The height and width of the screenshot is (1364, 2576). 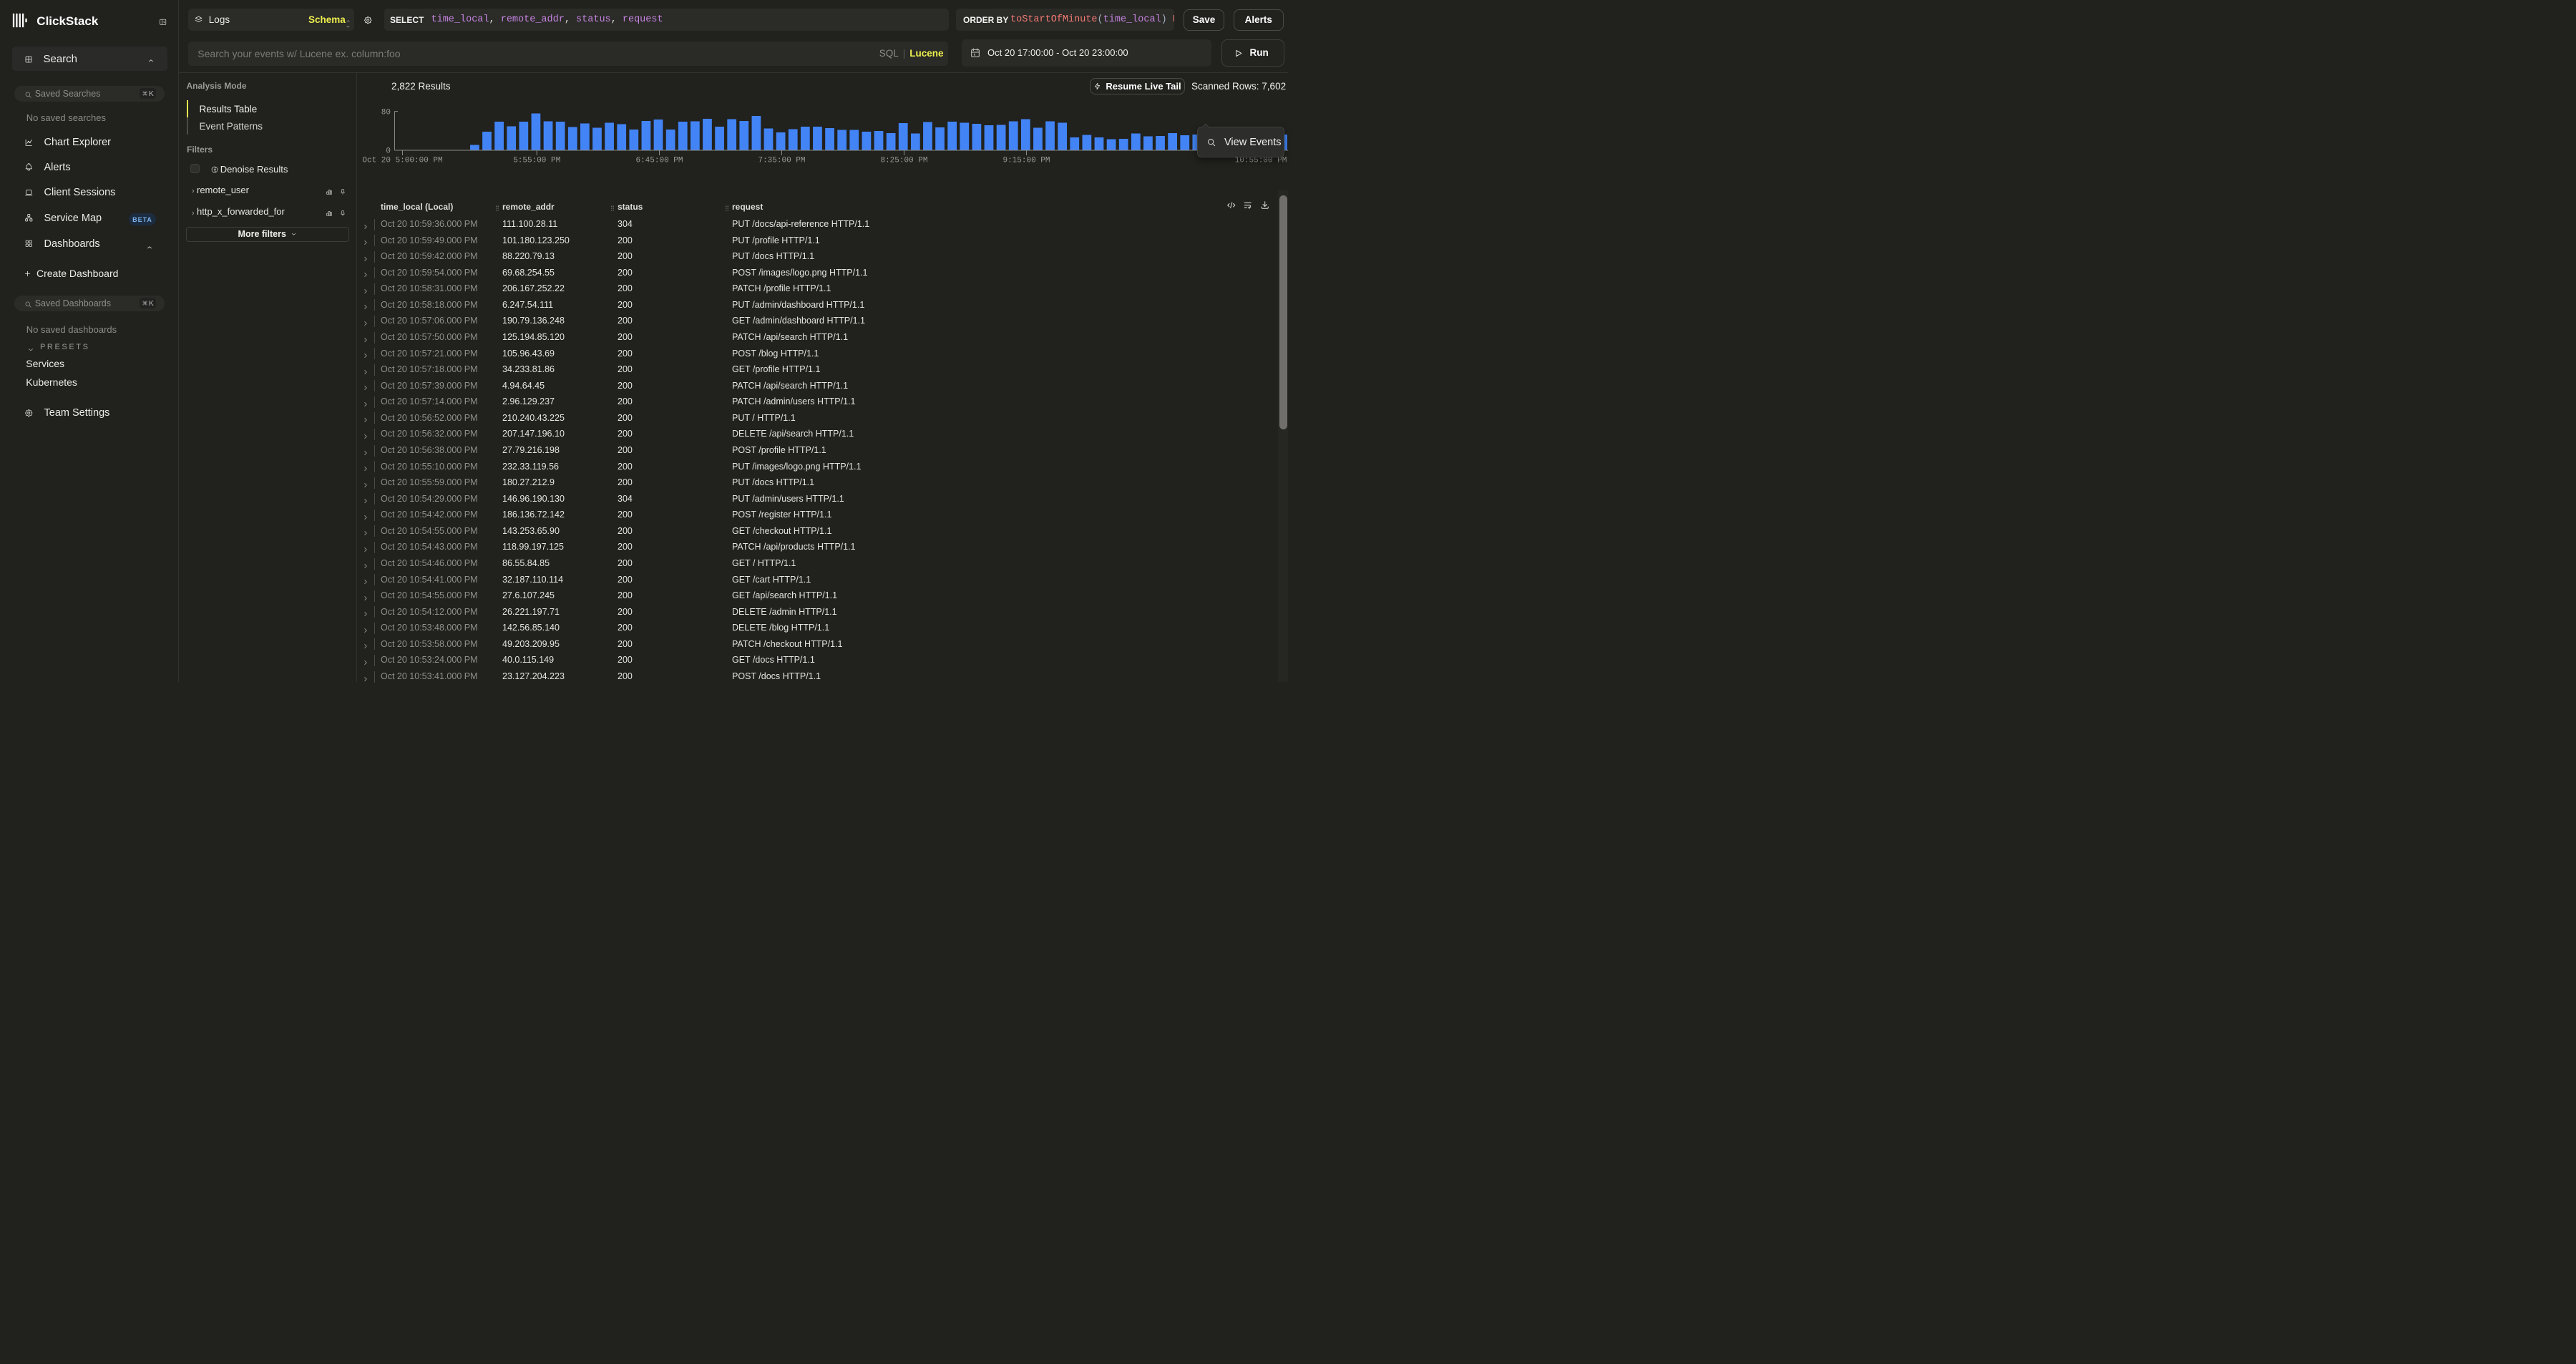 I want to click on svg-text: 7:35:00 PM, so click(x=781, y=161).